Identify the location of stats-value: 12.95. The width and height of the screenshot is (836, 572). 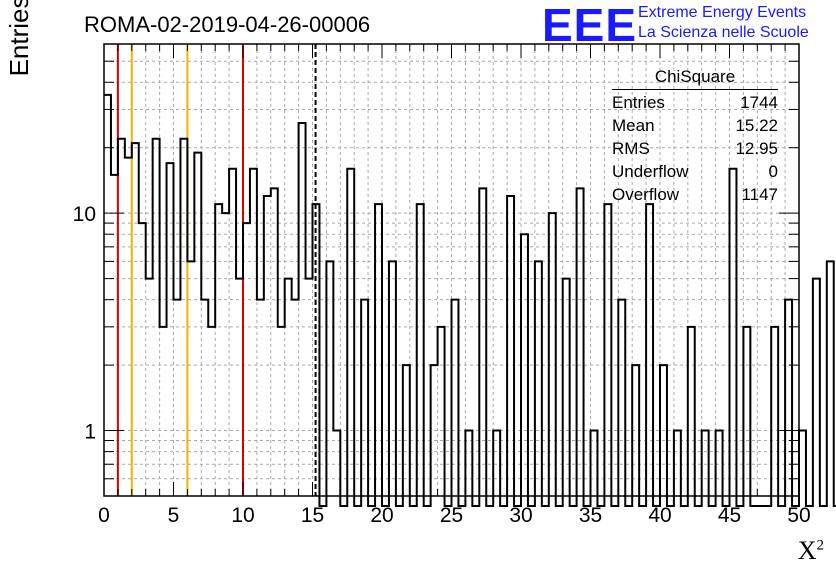
(756, 148).